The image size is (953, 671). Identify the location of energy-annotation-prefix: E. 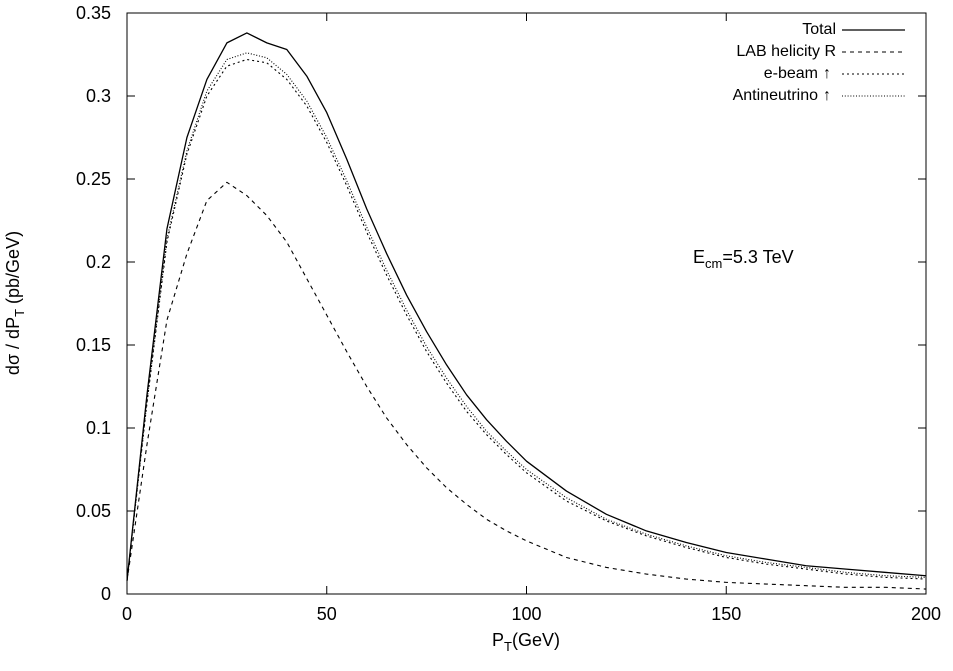
(699, 257).